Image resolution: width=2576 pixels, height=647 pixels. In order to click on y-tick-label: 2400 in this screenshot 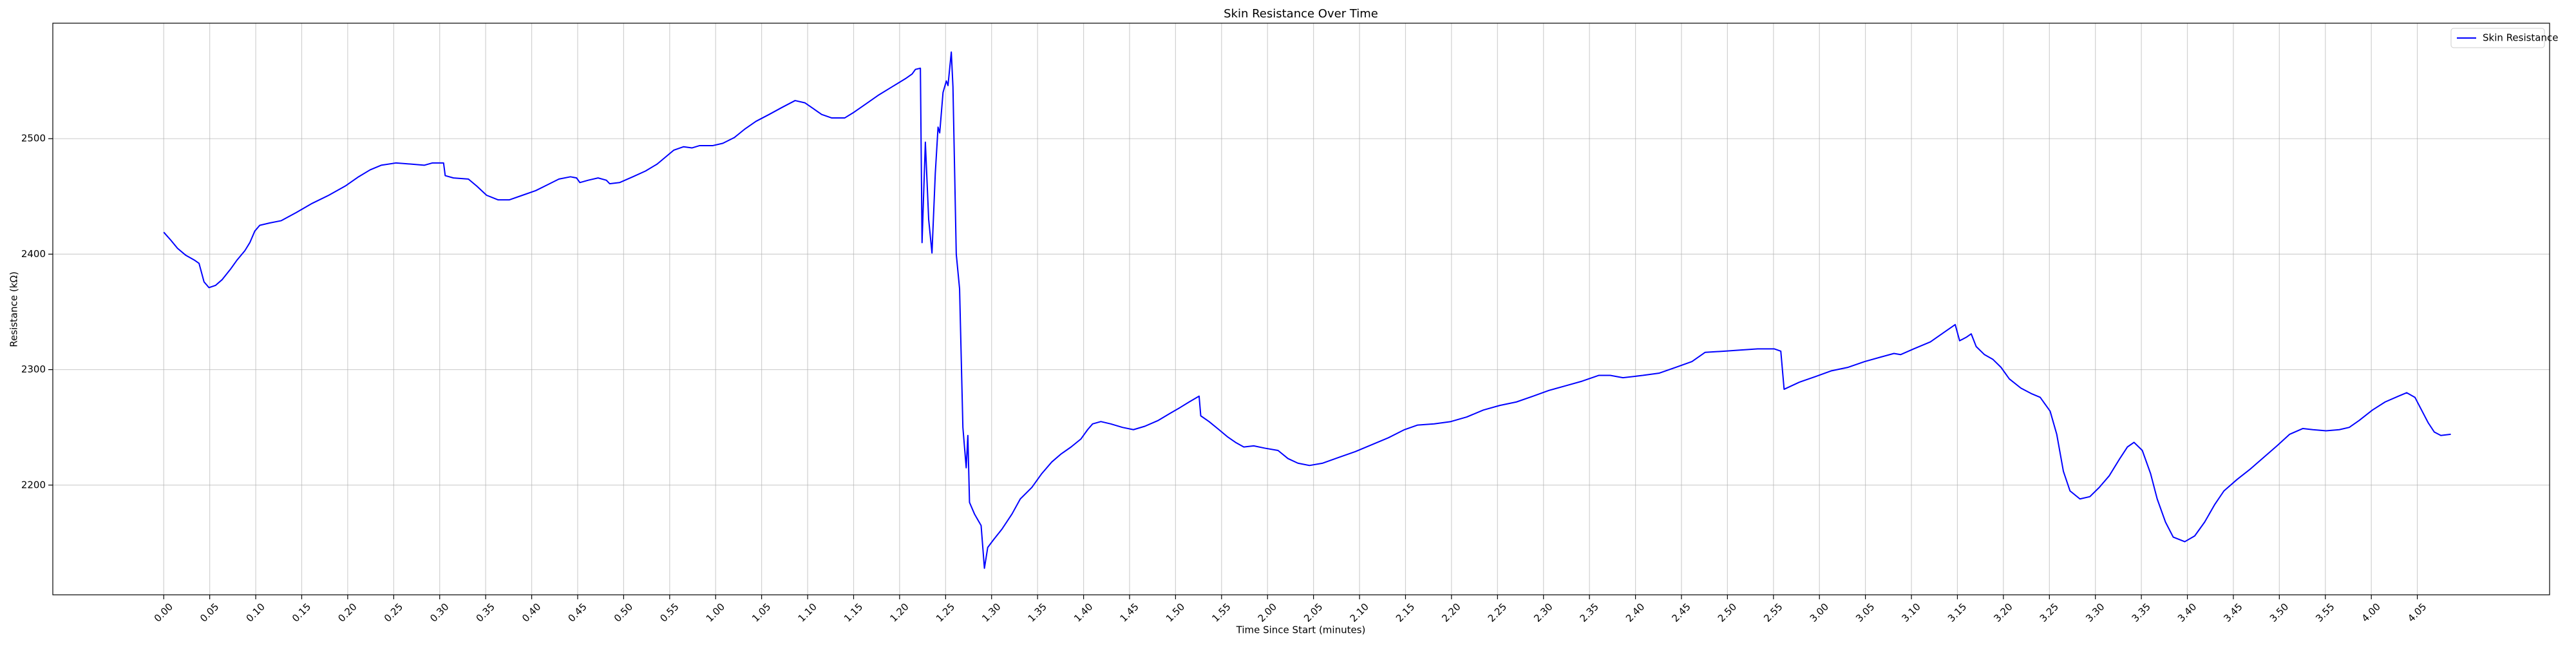, I will do `click(34, 254)`.